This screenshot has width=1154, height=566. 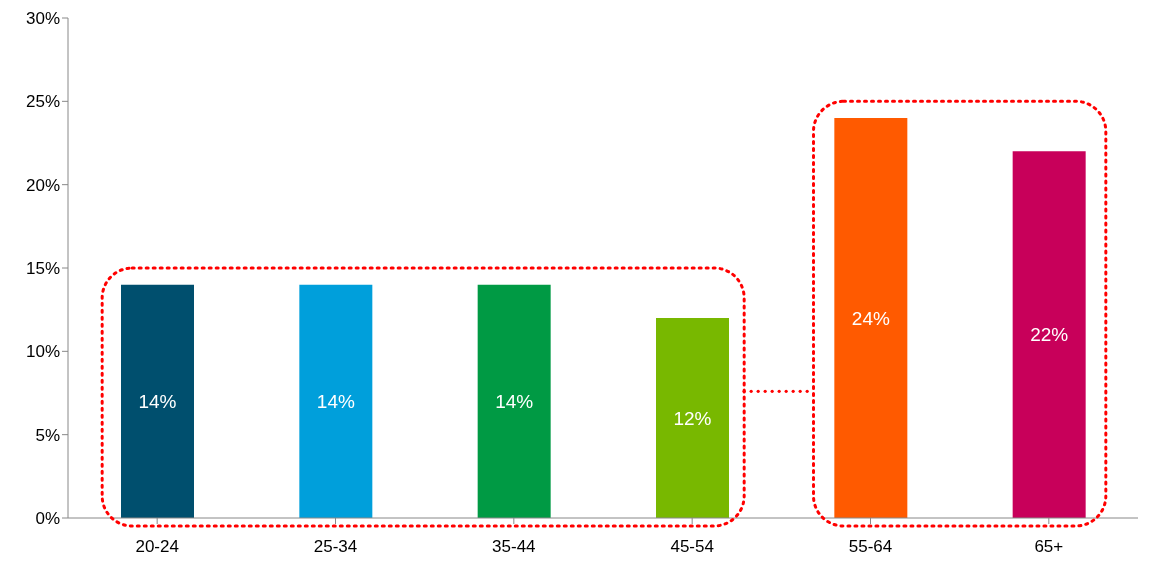 I want to click on x-tick-label: 45-54, so click(x=692, y=547).